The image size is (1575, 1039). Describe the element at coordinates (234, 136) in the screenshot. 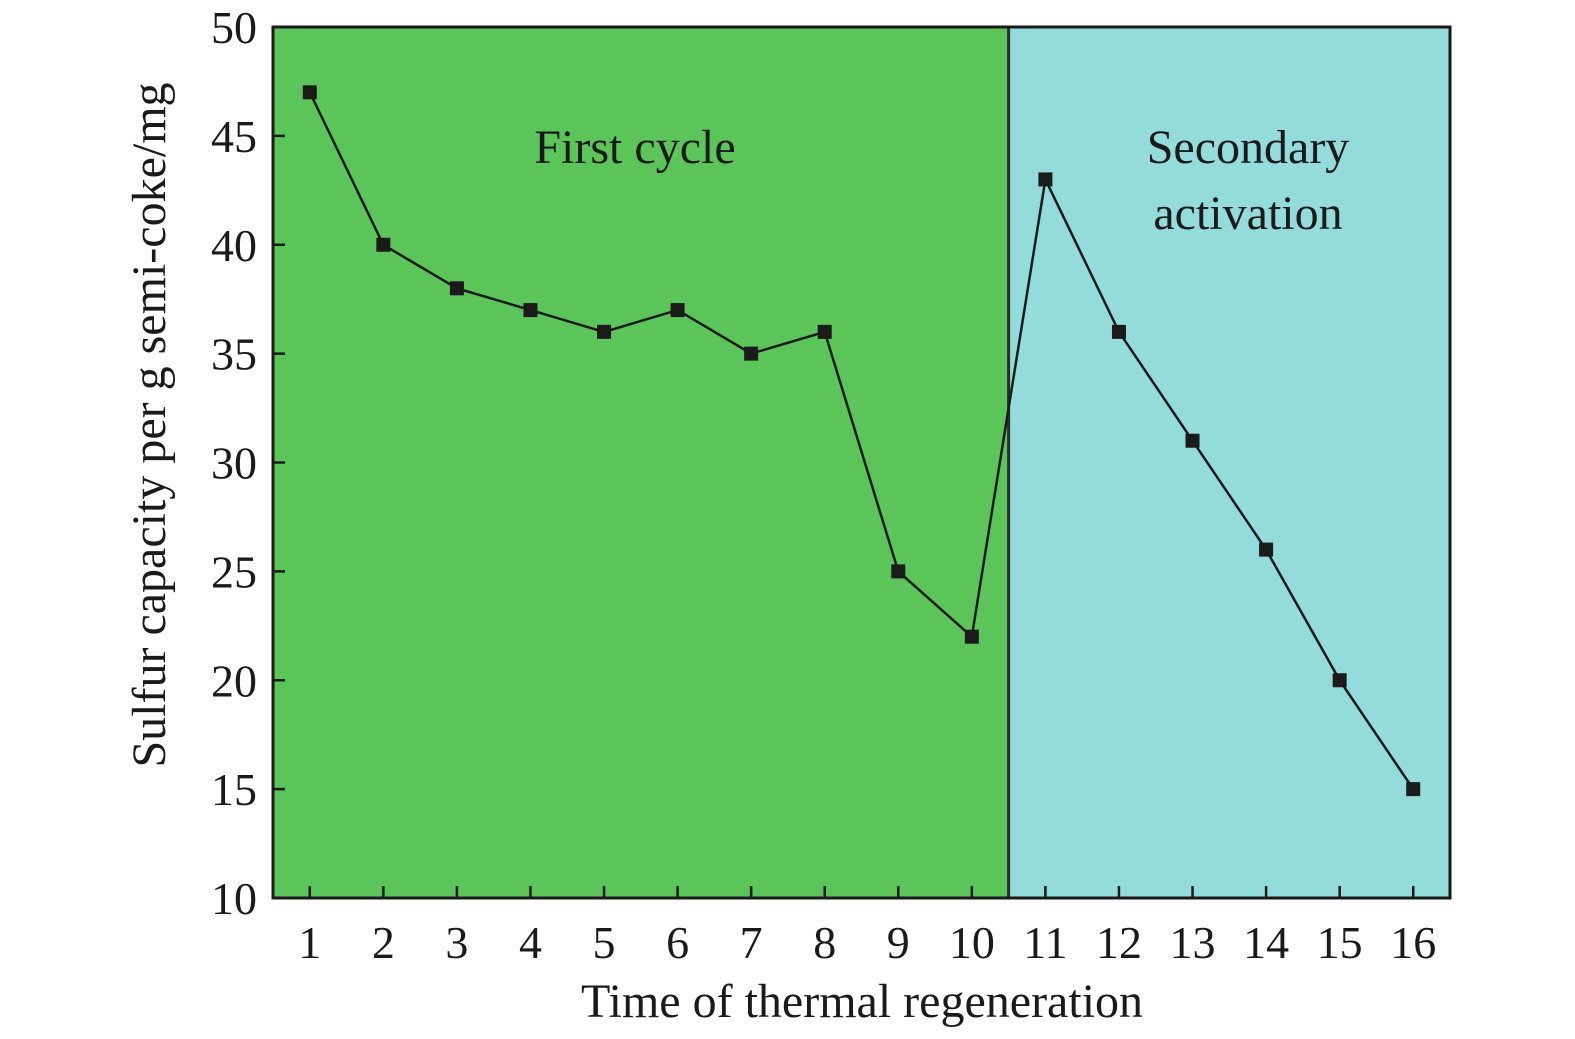

I see `y-tick-label: 45` at that location.